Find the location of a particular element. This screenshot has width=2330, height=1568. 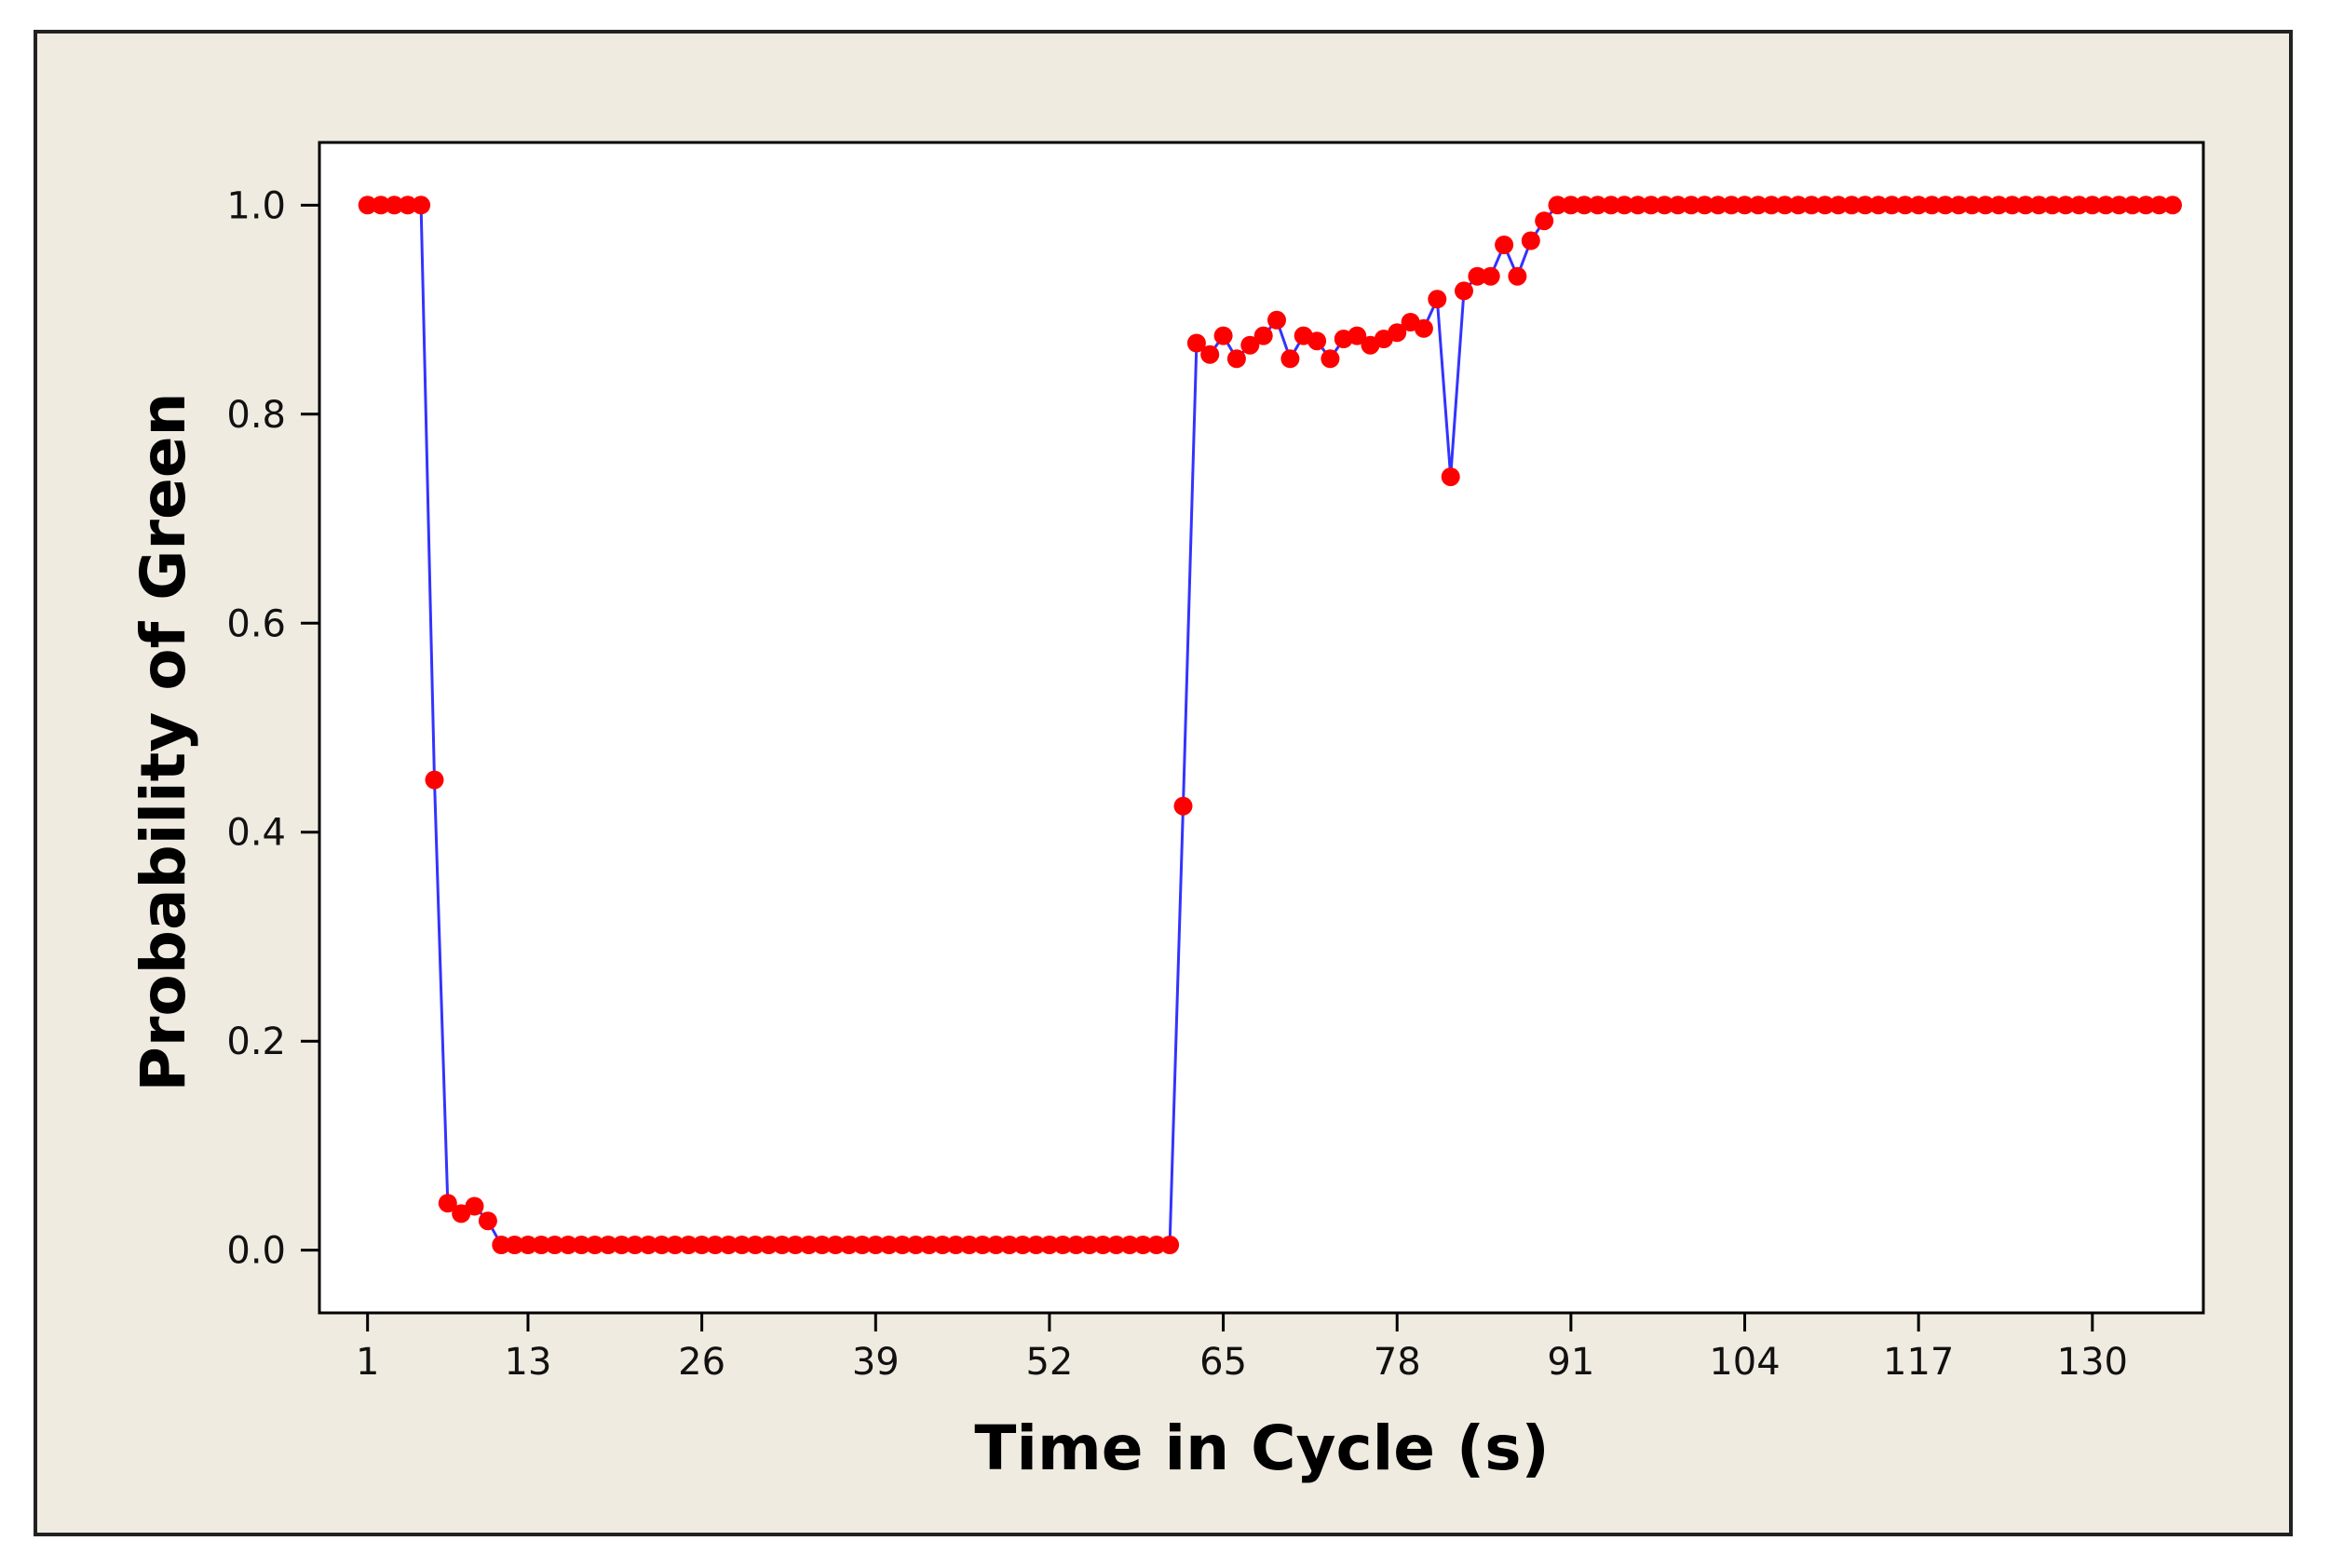

y-tick-label: 0.6 is located at coordinates (256, 623).